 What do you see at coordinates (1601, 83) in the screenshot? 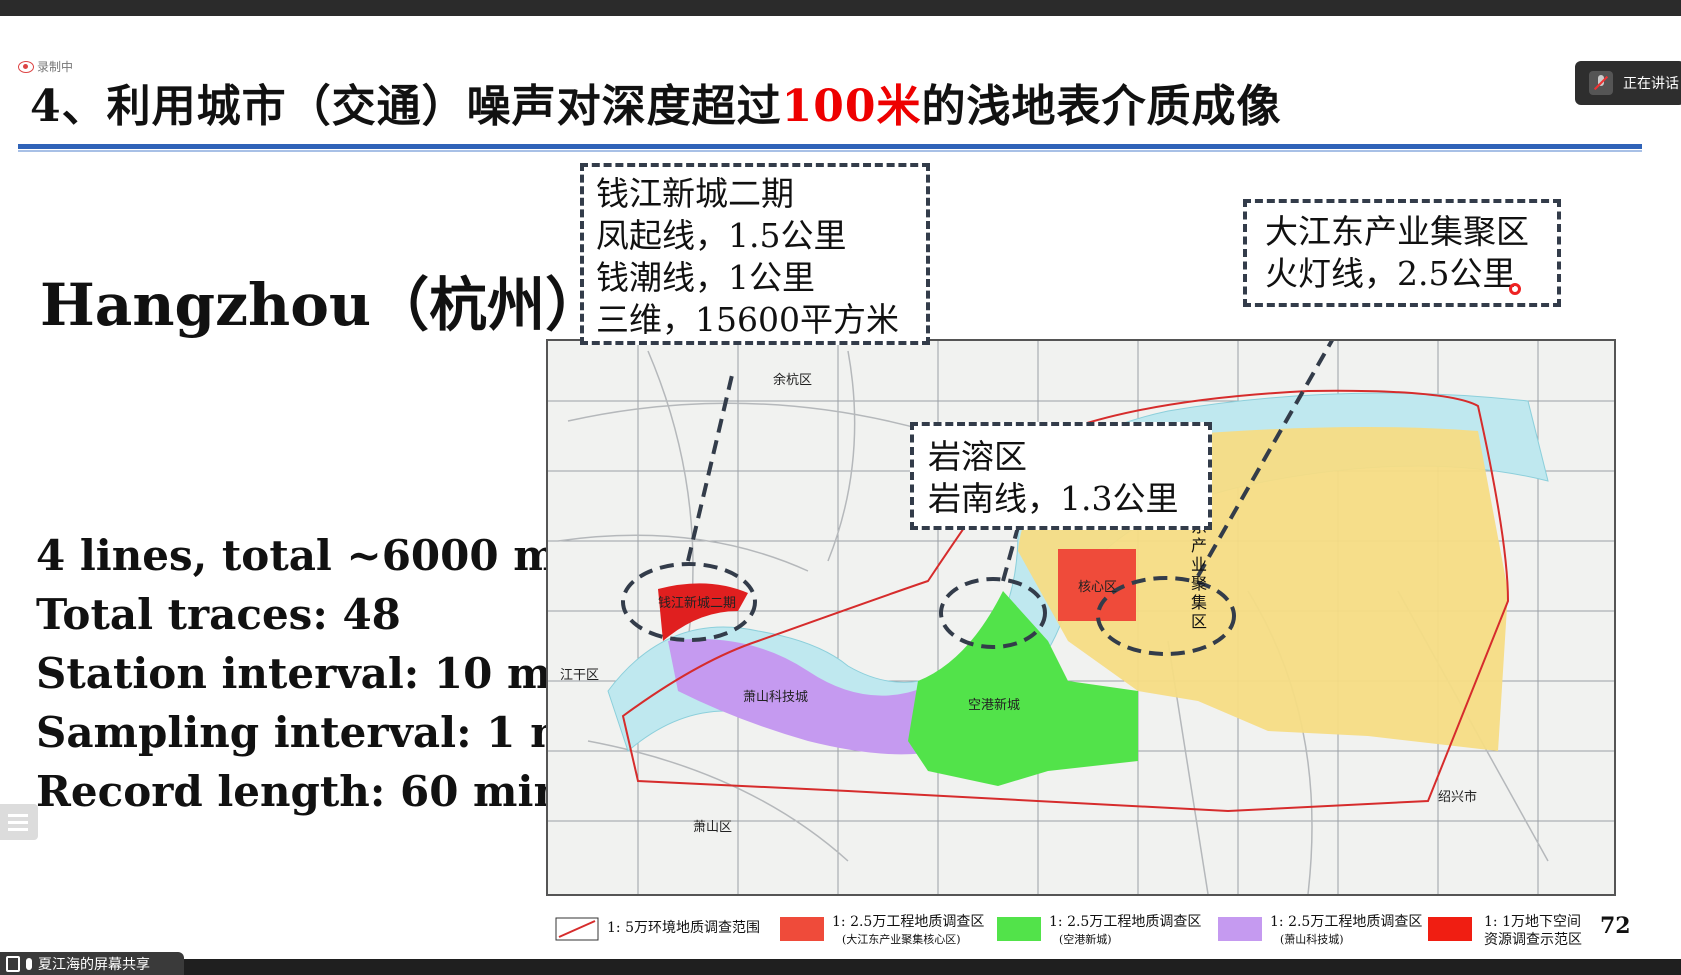
I see `muted-mic-icon` at bounding box center [1601, 83].